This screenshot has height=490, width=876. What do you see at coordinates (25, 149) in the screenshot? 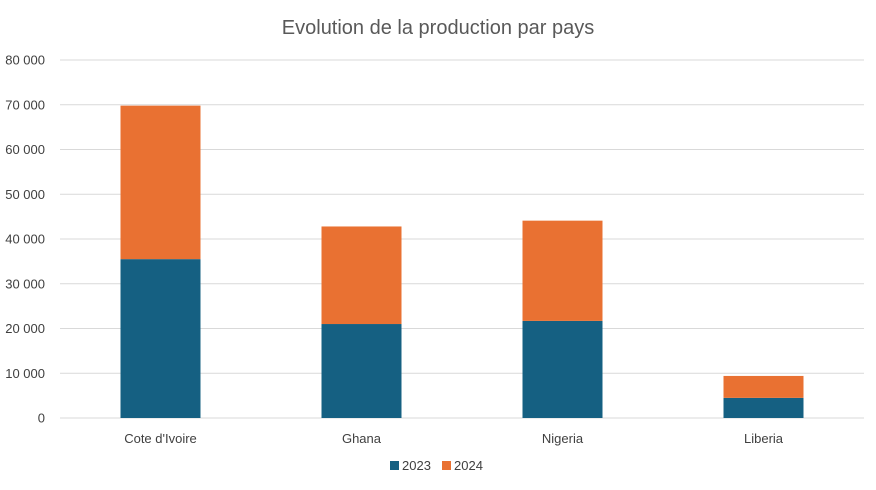
I see `y-tick-label: 60 000` at bounding box center [25, 149].